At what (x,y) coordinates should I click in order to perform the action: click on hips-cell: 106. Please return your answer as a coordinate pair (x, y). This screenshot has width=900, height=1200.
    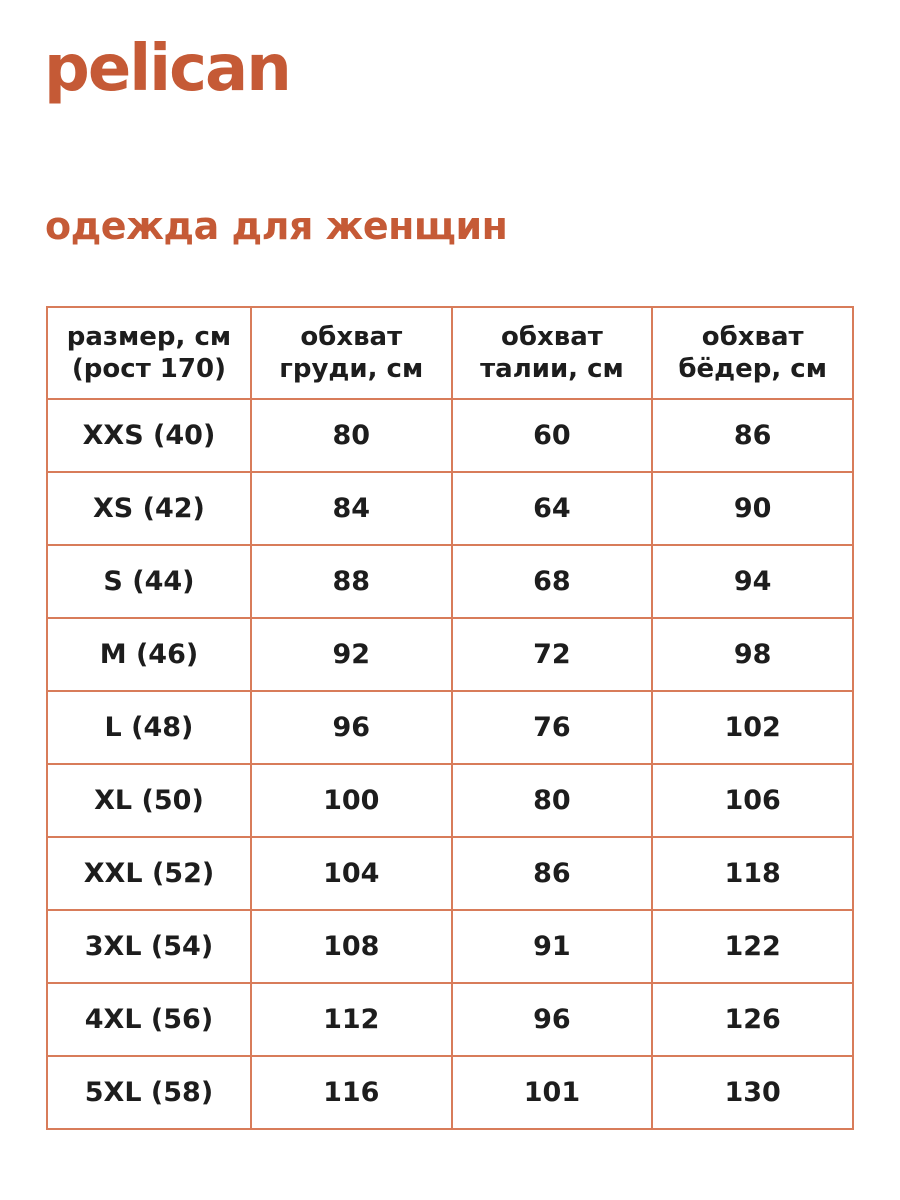
    Looking at the image, I should click on (752, 800).